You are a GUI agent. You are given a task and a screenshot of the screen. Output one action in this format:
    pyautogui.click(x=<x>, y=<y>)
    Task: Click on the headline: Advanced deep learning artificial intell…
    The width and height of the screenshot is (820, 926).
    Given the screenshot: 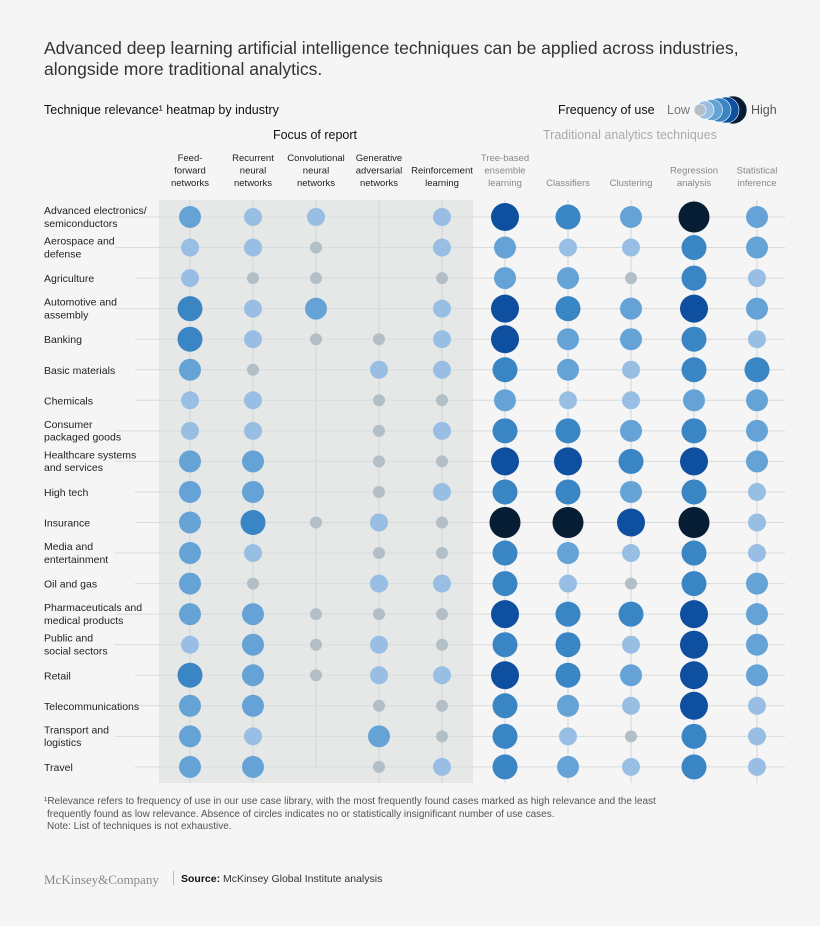 What is the action you would take?
    pyautogui.click(x=391, y=58)
    